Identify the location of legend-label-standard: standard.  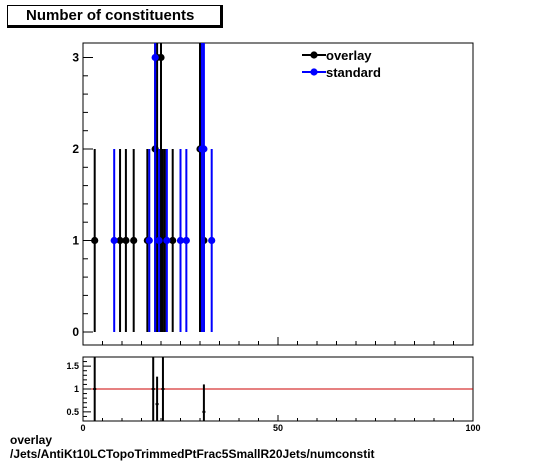
(353, 72).